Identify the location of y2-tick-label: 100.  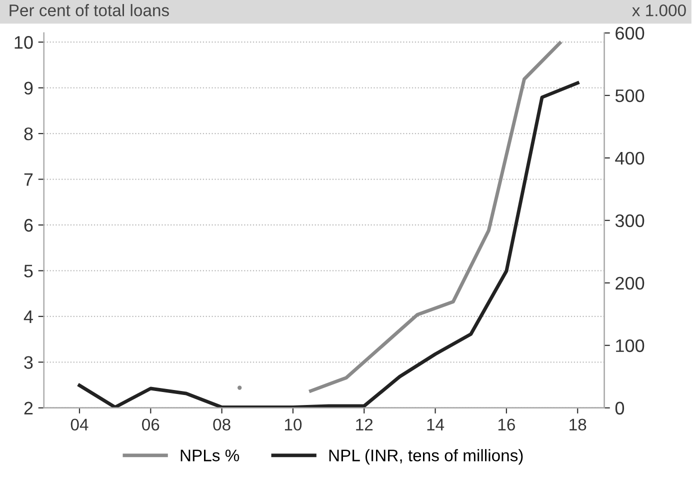
(630, 345).